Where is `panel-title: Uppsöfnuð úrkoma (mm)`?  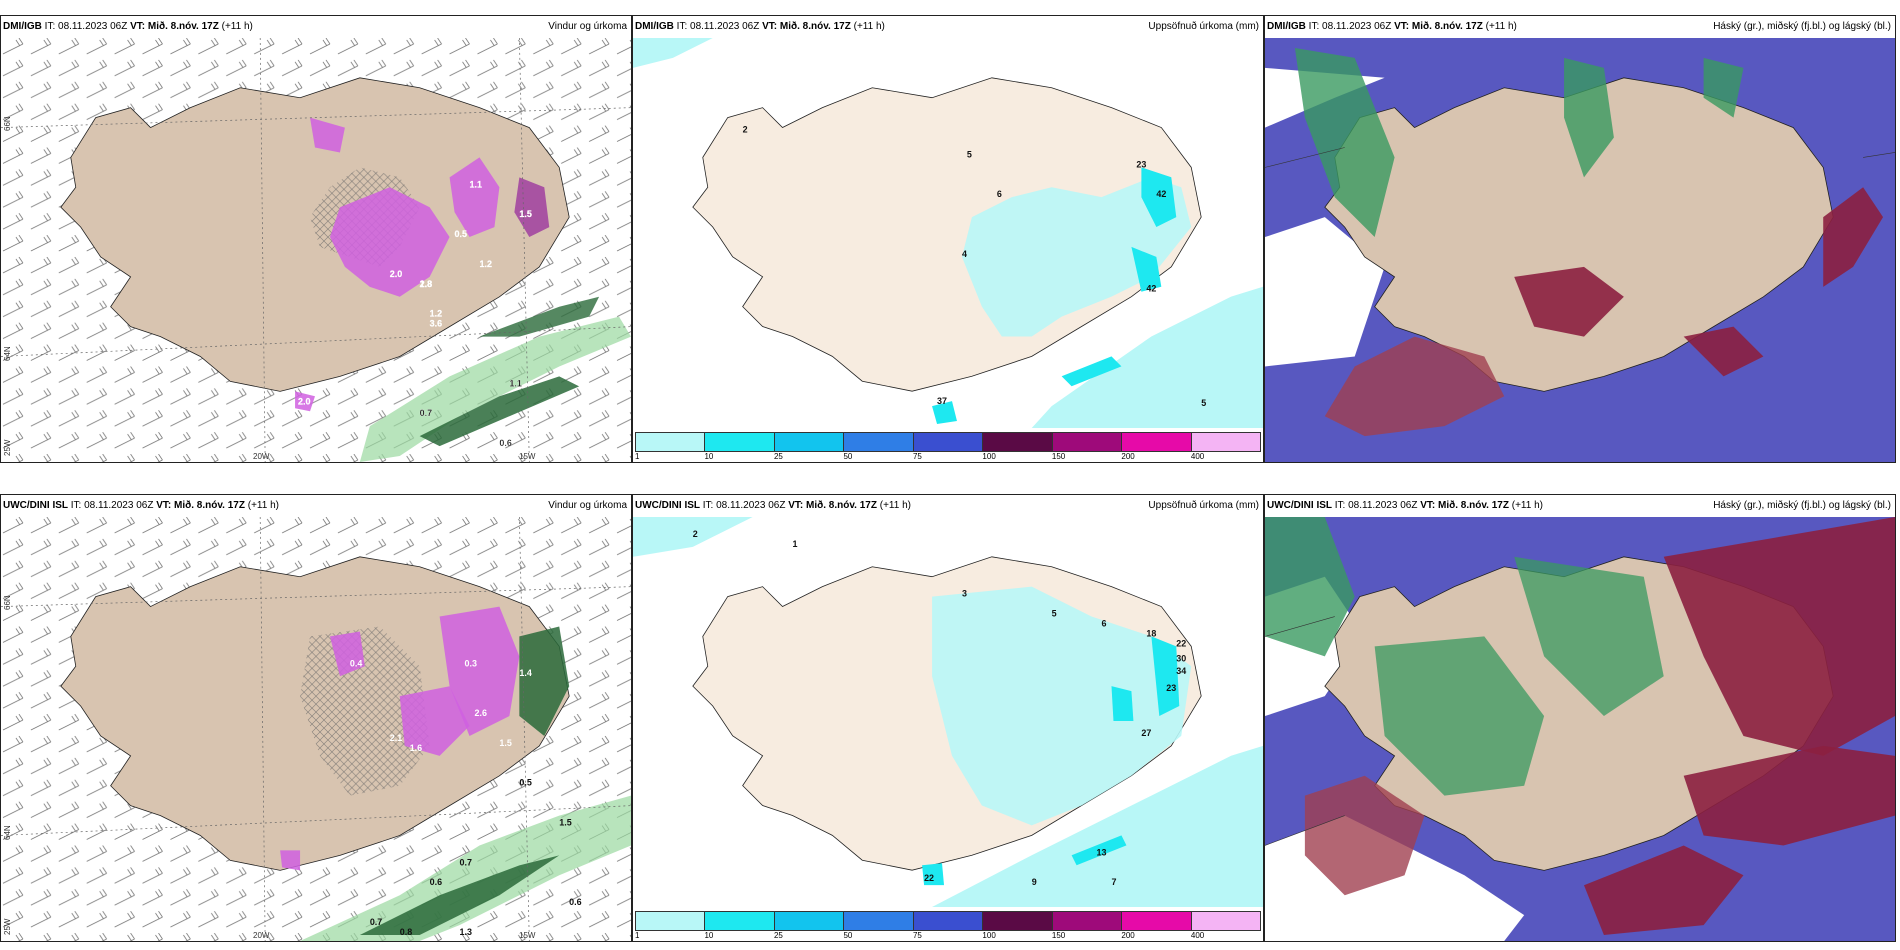 panel-title: Uppsöfnuð úrkoma (mm) is located at coordinates (1203, 26).